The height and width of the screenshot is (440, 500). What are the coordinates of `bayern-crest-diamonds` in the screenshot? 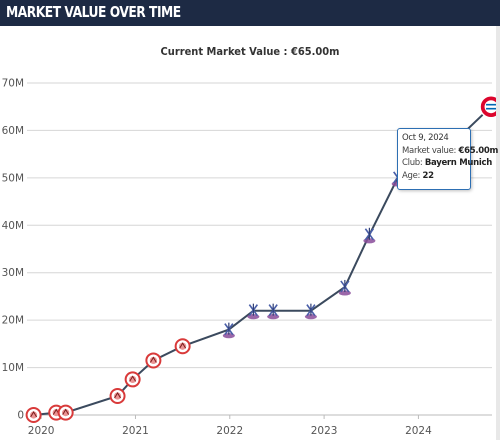 It's located at (491, 106).